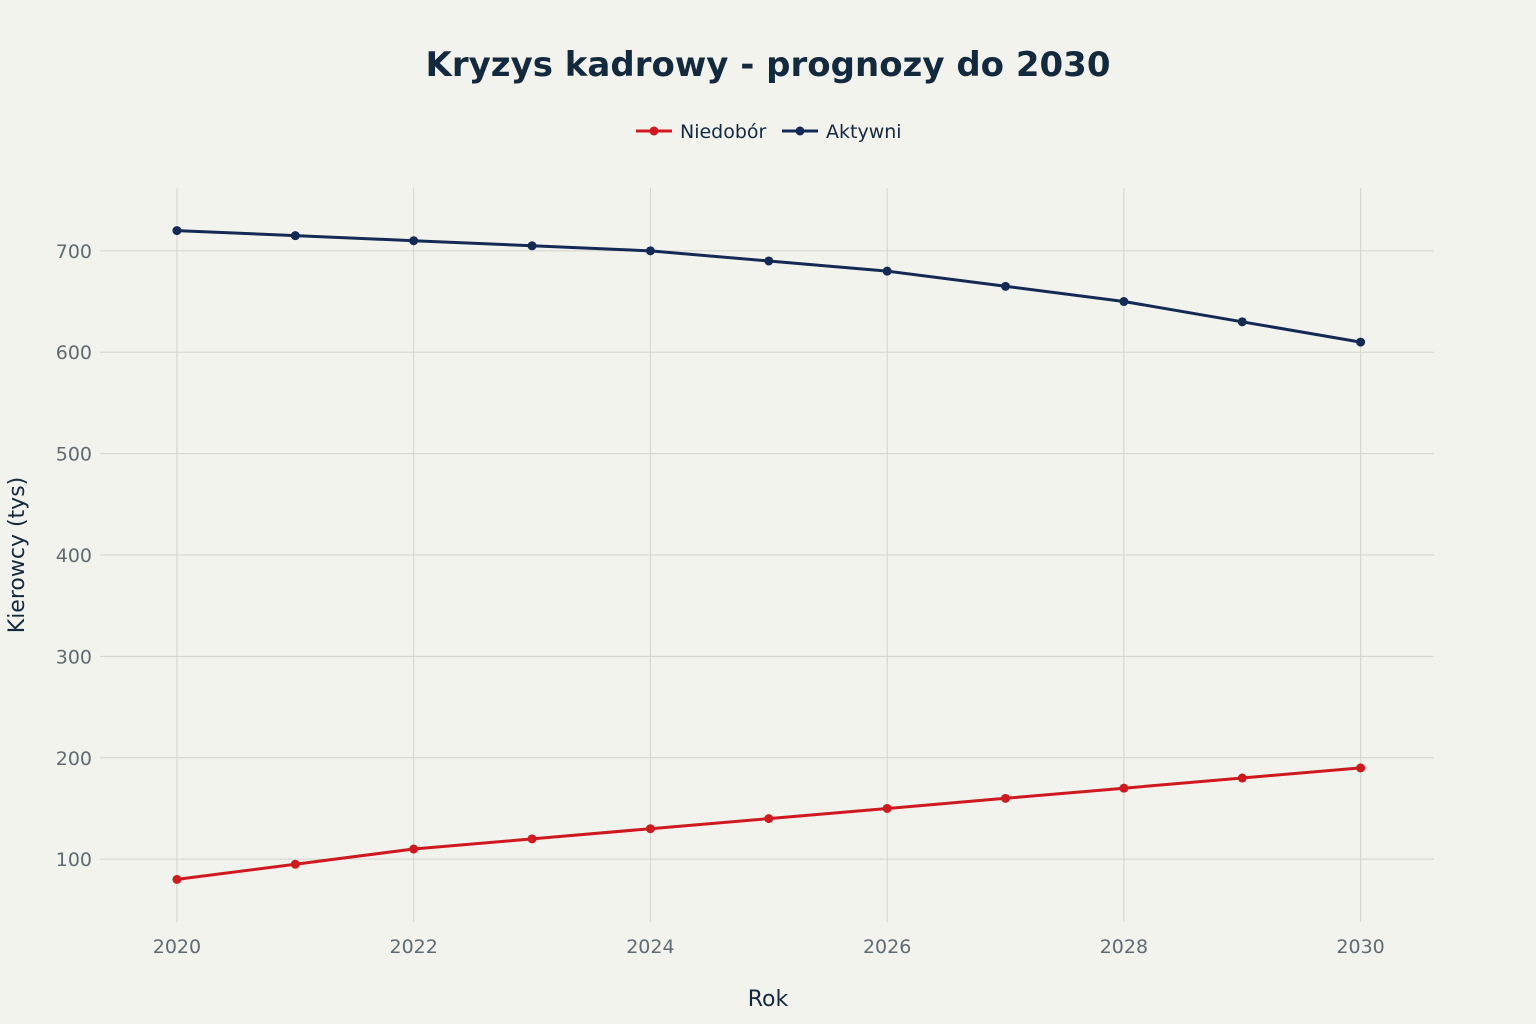  Describe the element at coordinates (74, 455) in the screenshot. I see `y-tick-label: 500` at that location.